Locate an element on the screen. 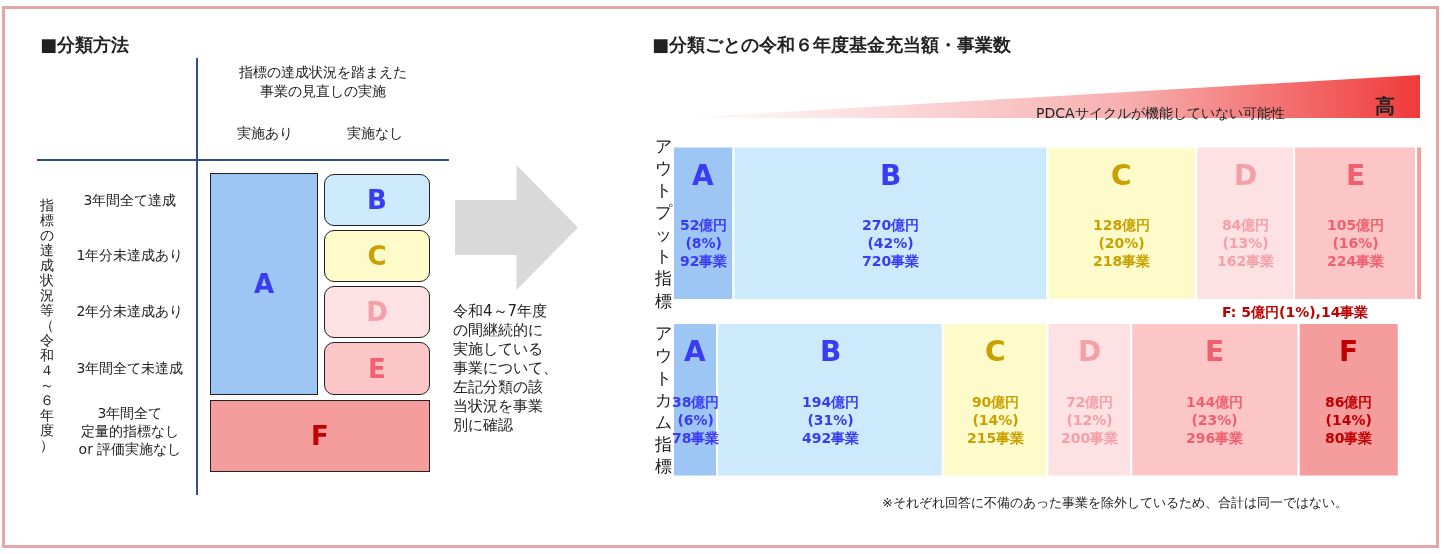  text: 指標の達成状況等（令和４～６年度） is located at coordinates (47, 325).